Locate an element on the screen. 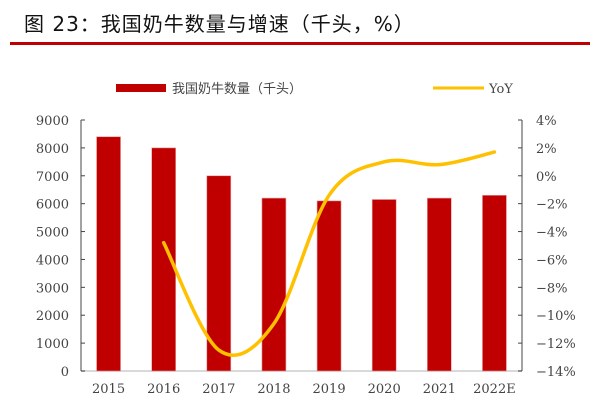 The height and width of the screenshot is (400, 600). legend-bar-swatch is located at coordinates (141, 88).